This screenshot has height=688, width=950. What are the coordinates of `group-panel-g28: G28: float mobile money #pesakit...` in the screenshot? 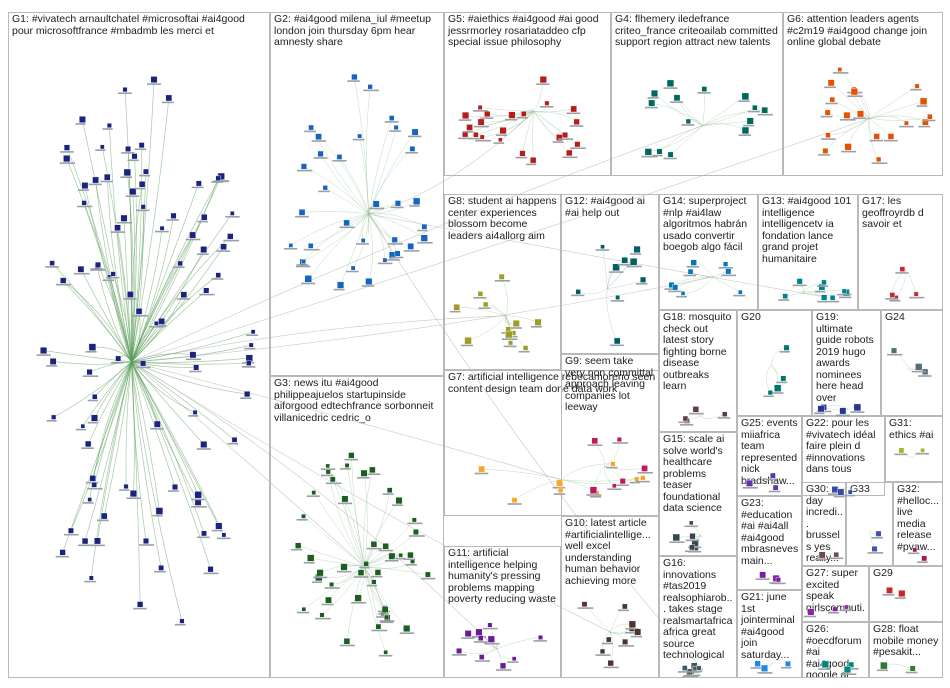 It's located at (906, 650).